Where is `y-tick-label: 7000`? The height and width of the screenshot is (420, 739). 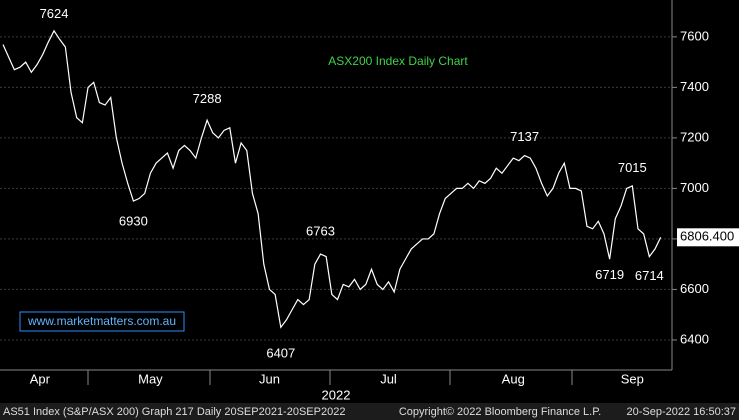 y-tick-label: 7000 is located at coordinates (694, 187).